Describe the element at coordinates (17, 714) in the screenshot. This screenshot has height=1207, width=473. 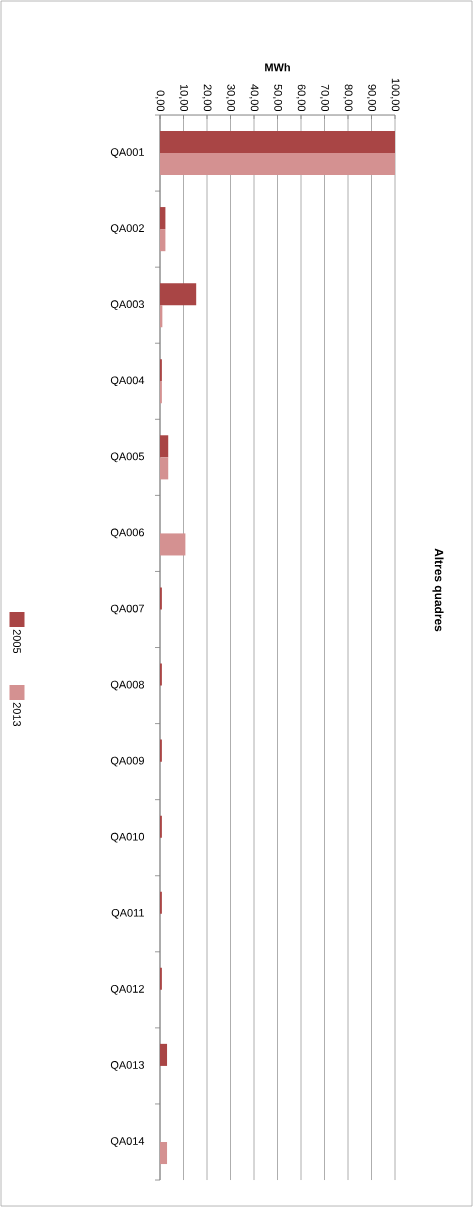
I see `legend-label: 2013` at that location.